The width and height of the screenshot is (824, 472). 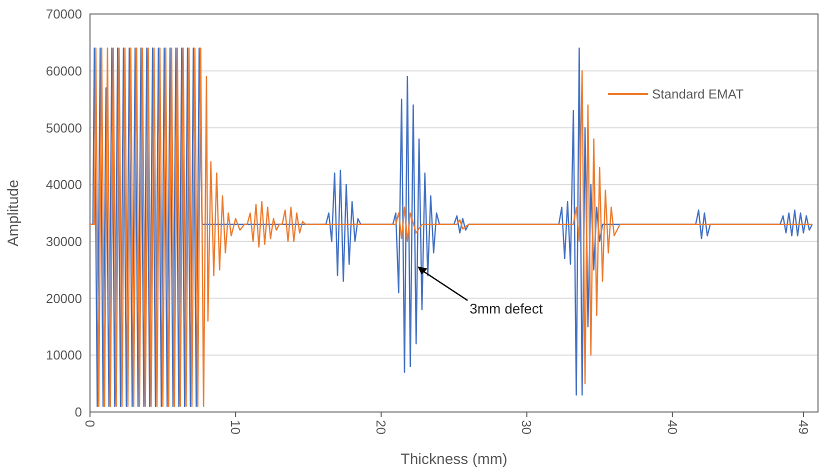 What do you see at coordinates (506, 308) in the screenshot?
I see `annotation: 3mm defect` at bounding box center [506, 308].